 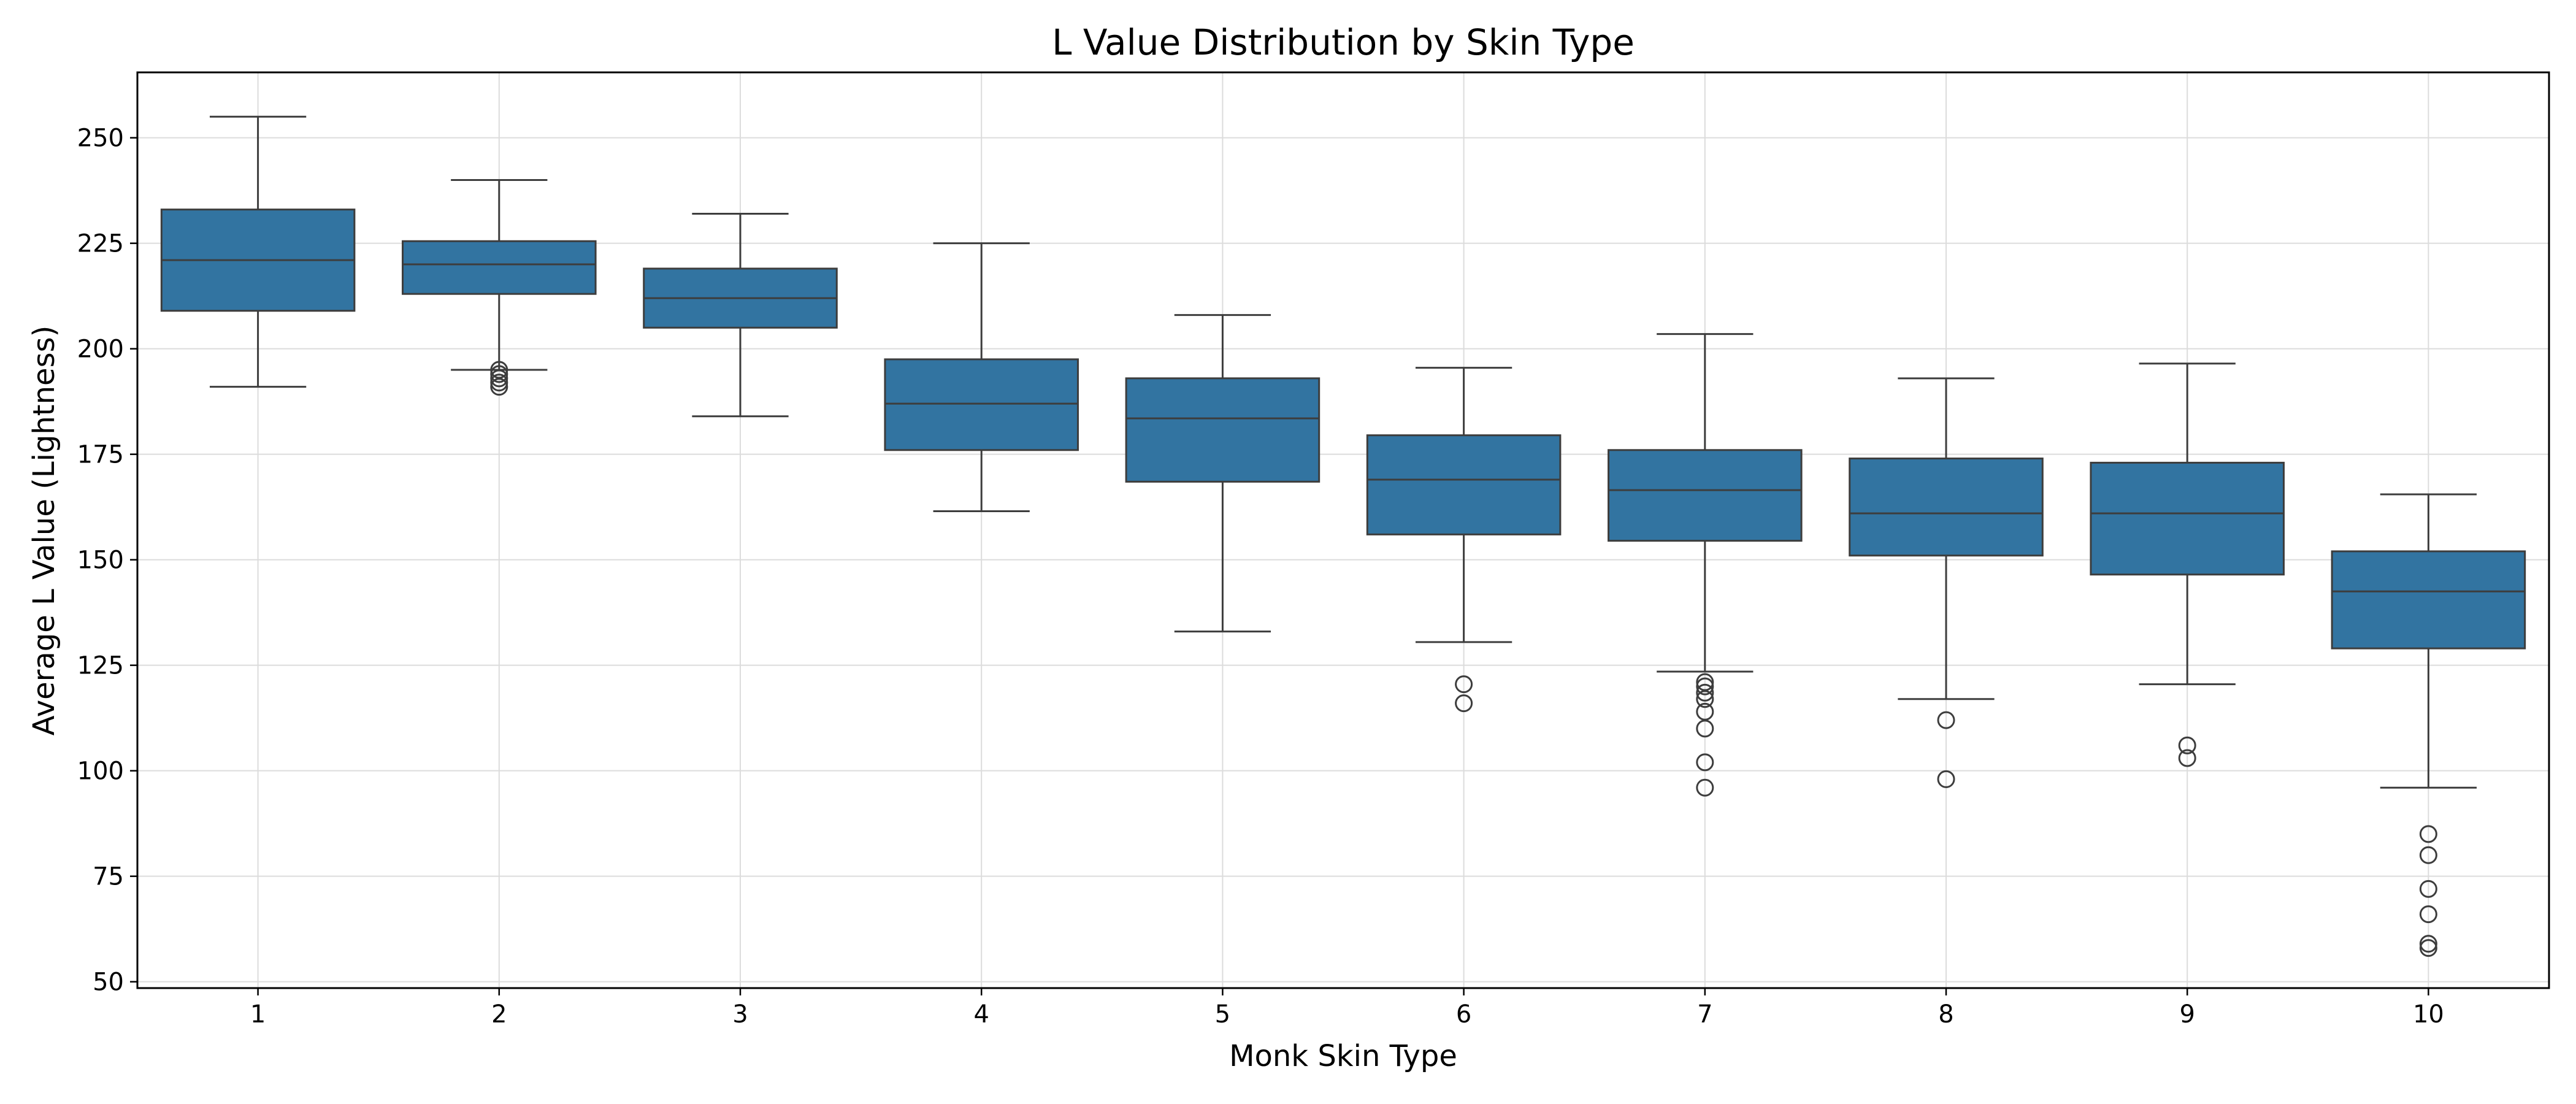 What do you see at coordinates (100, 771) in the screenshot?
I see `y-tick-label: 100` at bounding box center [100, 771].